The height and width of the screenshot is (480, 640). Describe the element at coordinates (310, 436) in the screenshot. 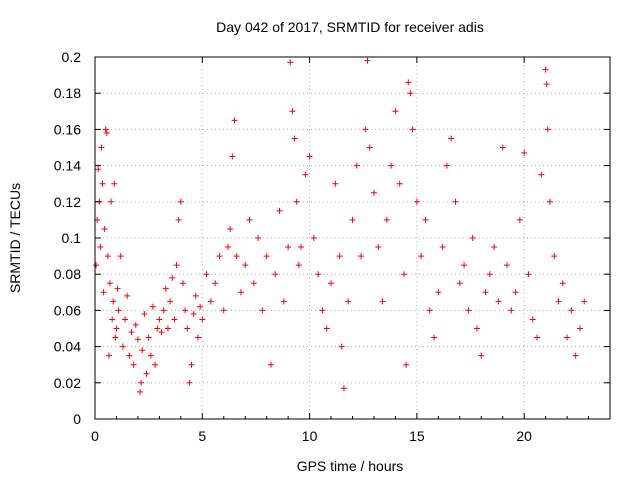

I see `x-tick-label: 10` at that location.